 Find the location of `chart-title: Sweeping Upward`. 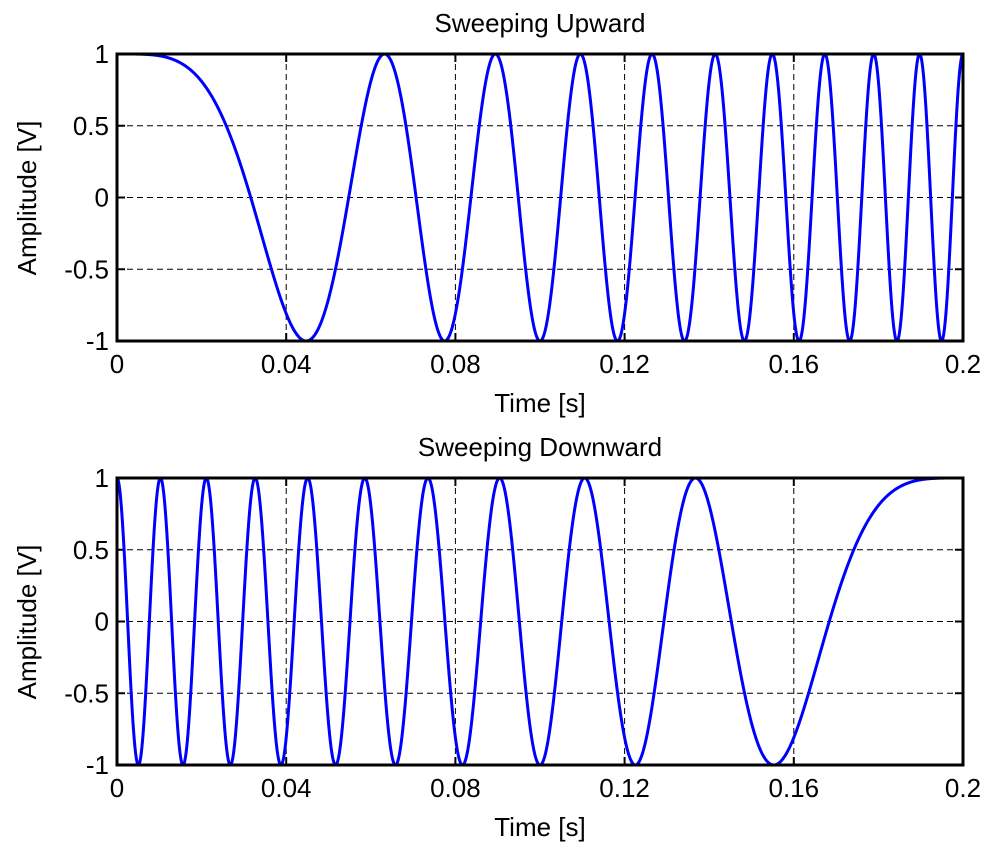

chart-title: Sweeping Upward is located at coordinates (539, 23).